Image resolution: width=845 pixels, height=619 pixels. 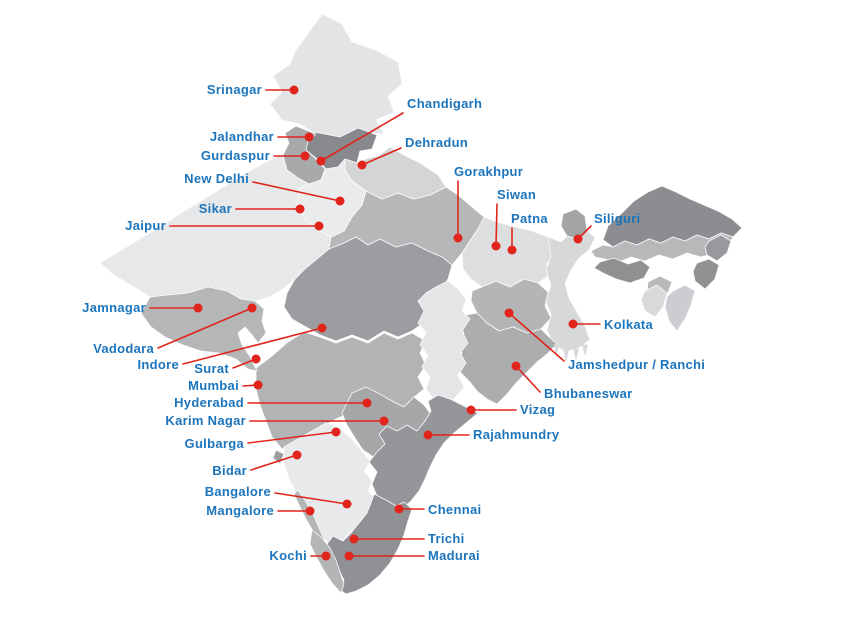 I want to click on city-label-mumbai: Mumbai, so click(x=213, y=385).